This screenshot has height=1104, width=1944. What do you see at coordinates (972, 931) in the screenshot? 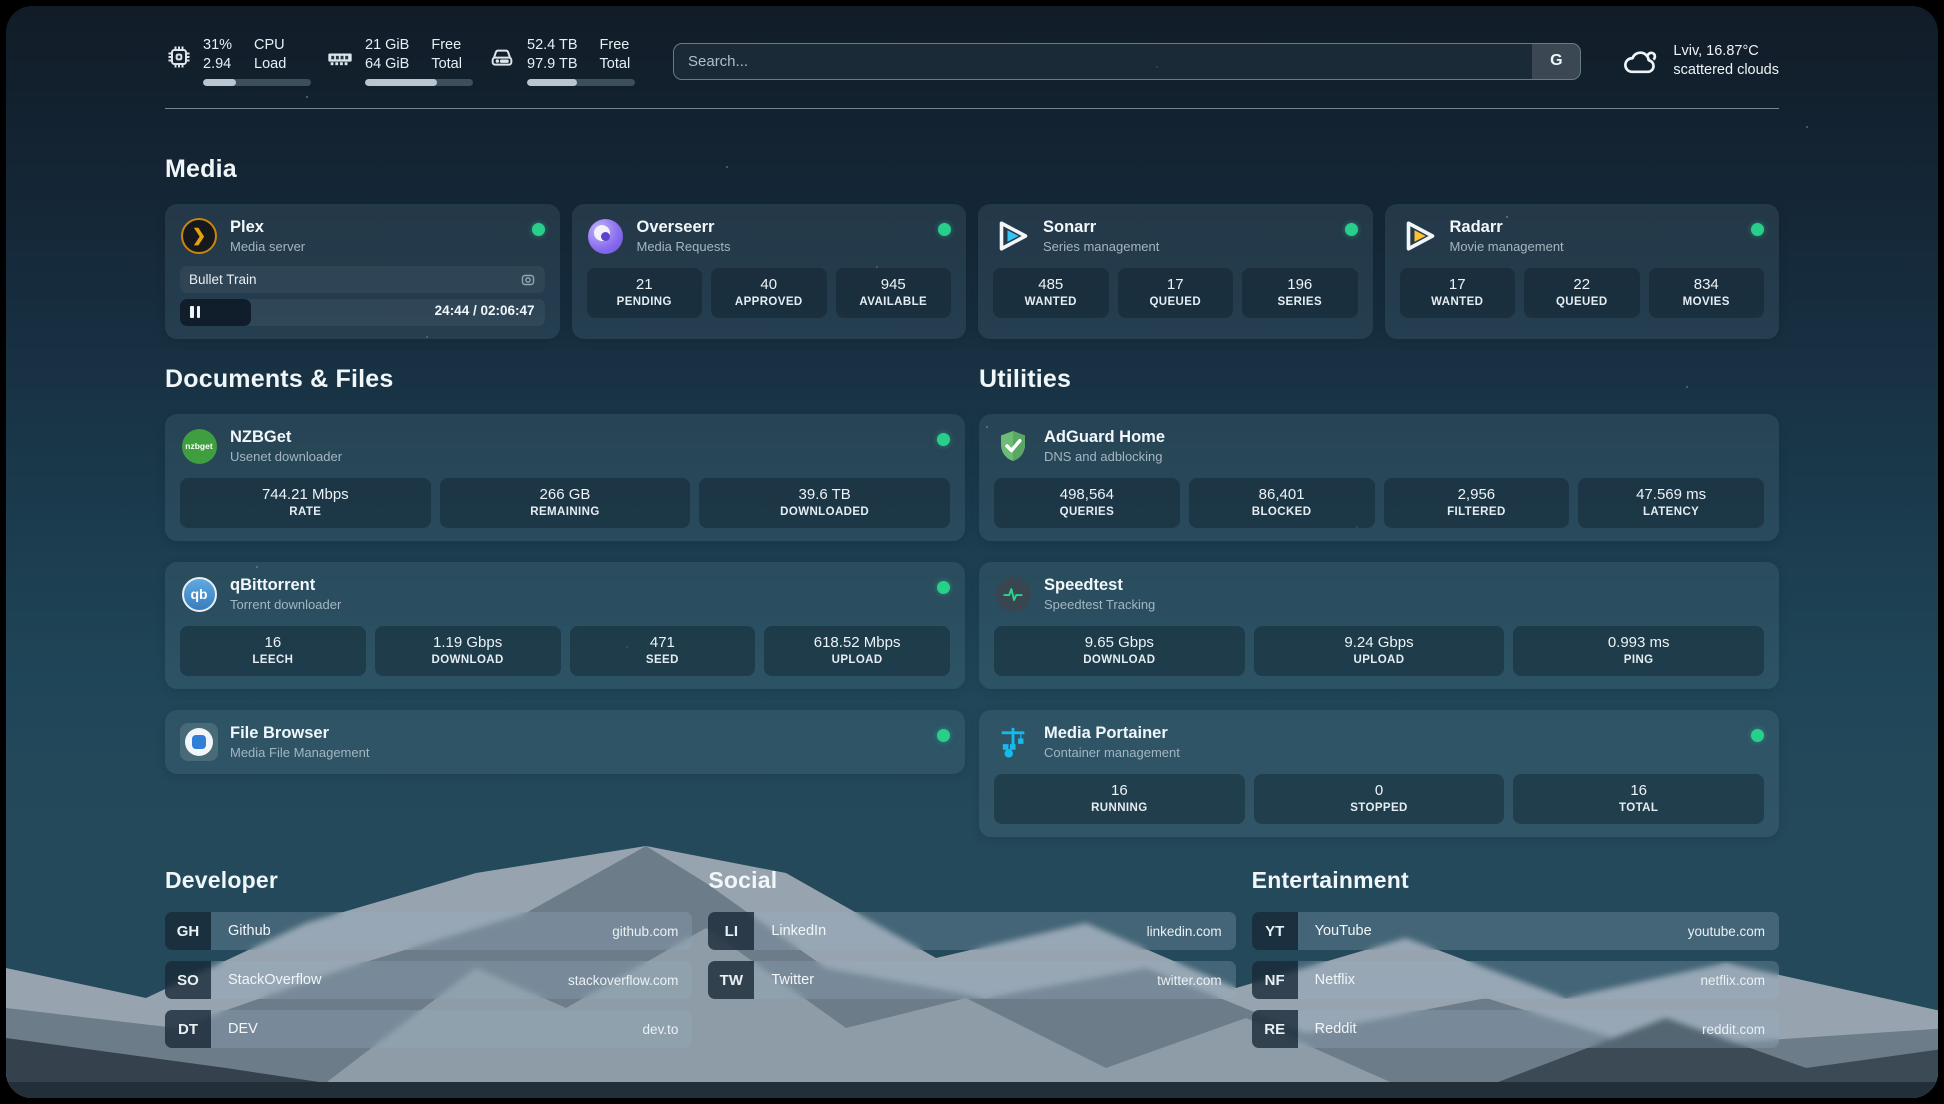
I see `link-linkedin: LI LinkedIn linkedin.com` at bounding box center [972, 931].